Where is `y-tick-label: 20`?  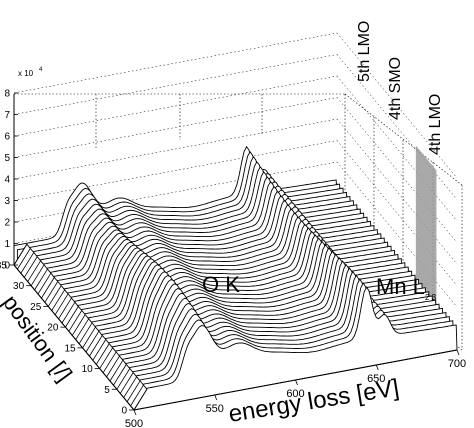 y-tick-label: 20 is located at coordinates (53, 328).